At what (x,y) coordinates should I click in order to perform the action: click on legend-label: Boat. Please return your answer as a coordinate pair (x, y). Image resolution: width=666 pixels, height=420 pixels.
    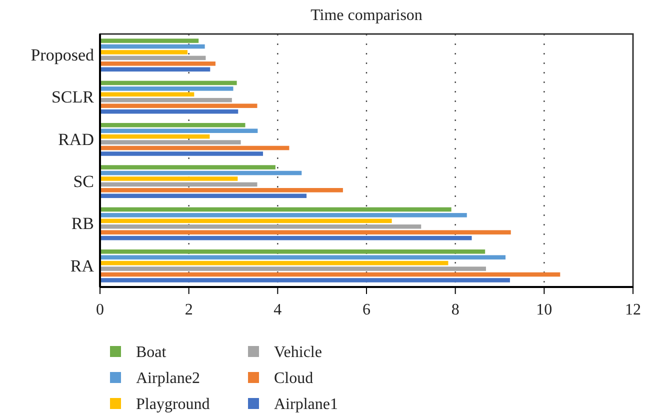
    Looking at the image, I should click on (151, 352).